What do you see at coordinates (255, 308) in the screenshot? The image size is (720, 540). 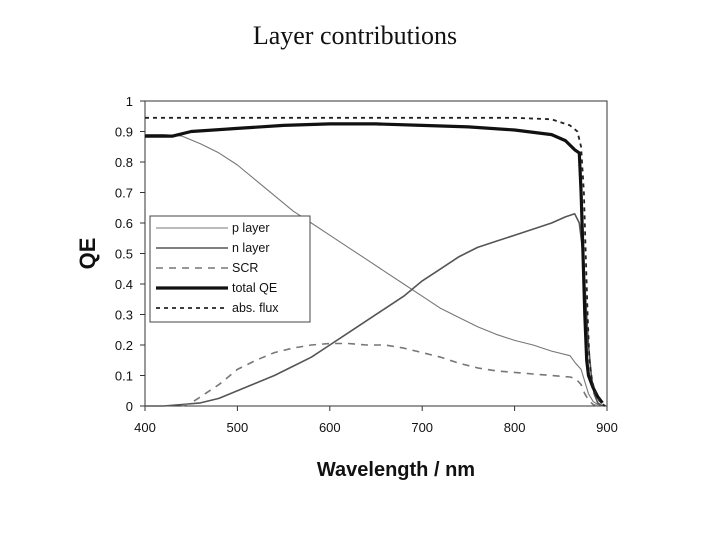 I see `legend-label-4: abs. flux` at bounding box center [255, 308].